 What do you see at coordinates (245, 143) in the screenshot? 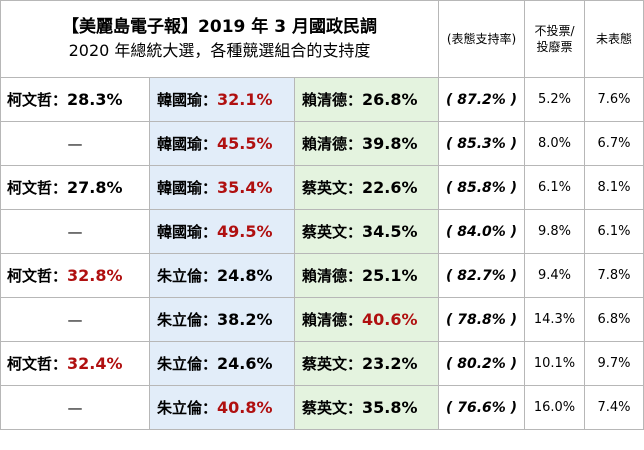
I see `kmt-candidate-percent: 45.5%` at bounding box center [245, 143].